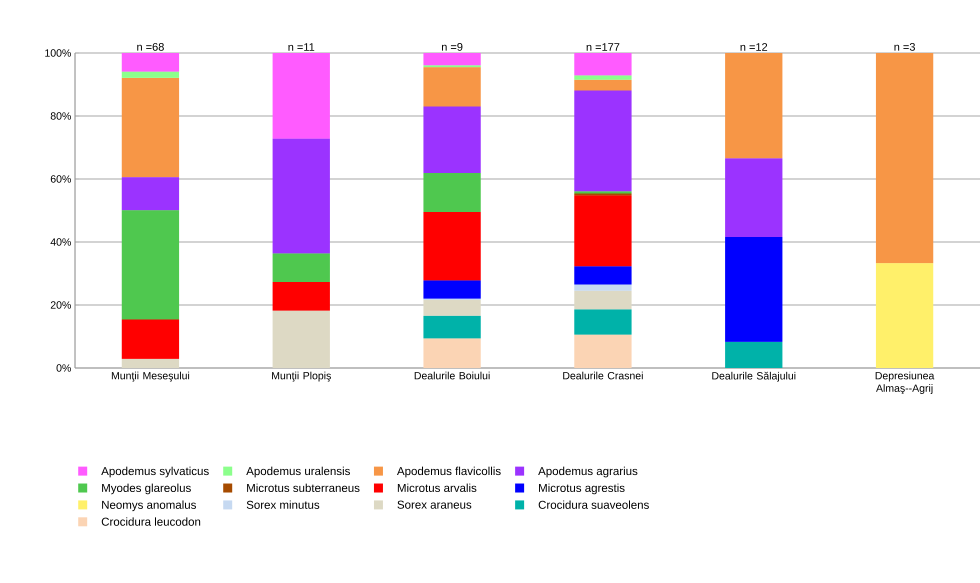  Describe the element at coordinates (60, 242) in the screenshot. I see `y-tick-label: 40%` at that location.